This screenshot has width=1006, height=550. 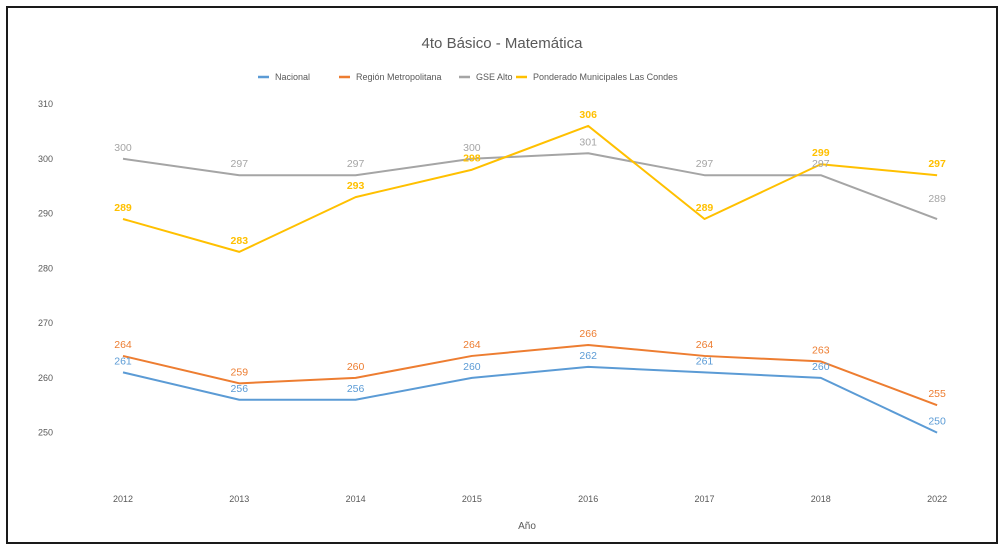 What do you see at coordinates (45, 378) in the screenshot?
I see `y-tick-label: 260` at bounding box center [45, 378].